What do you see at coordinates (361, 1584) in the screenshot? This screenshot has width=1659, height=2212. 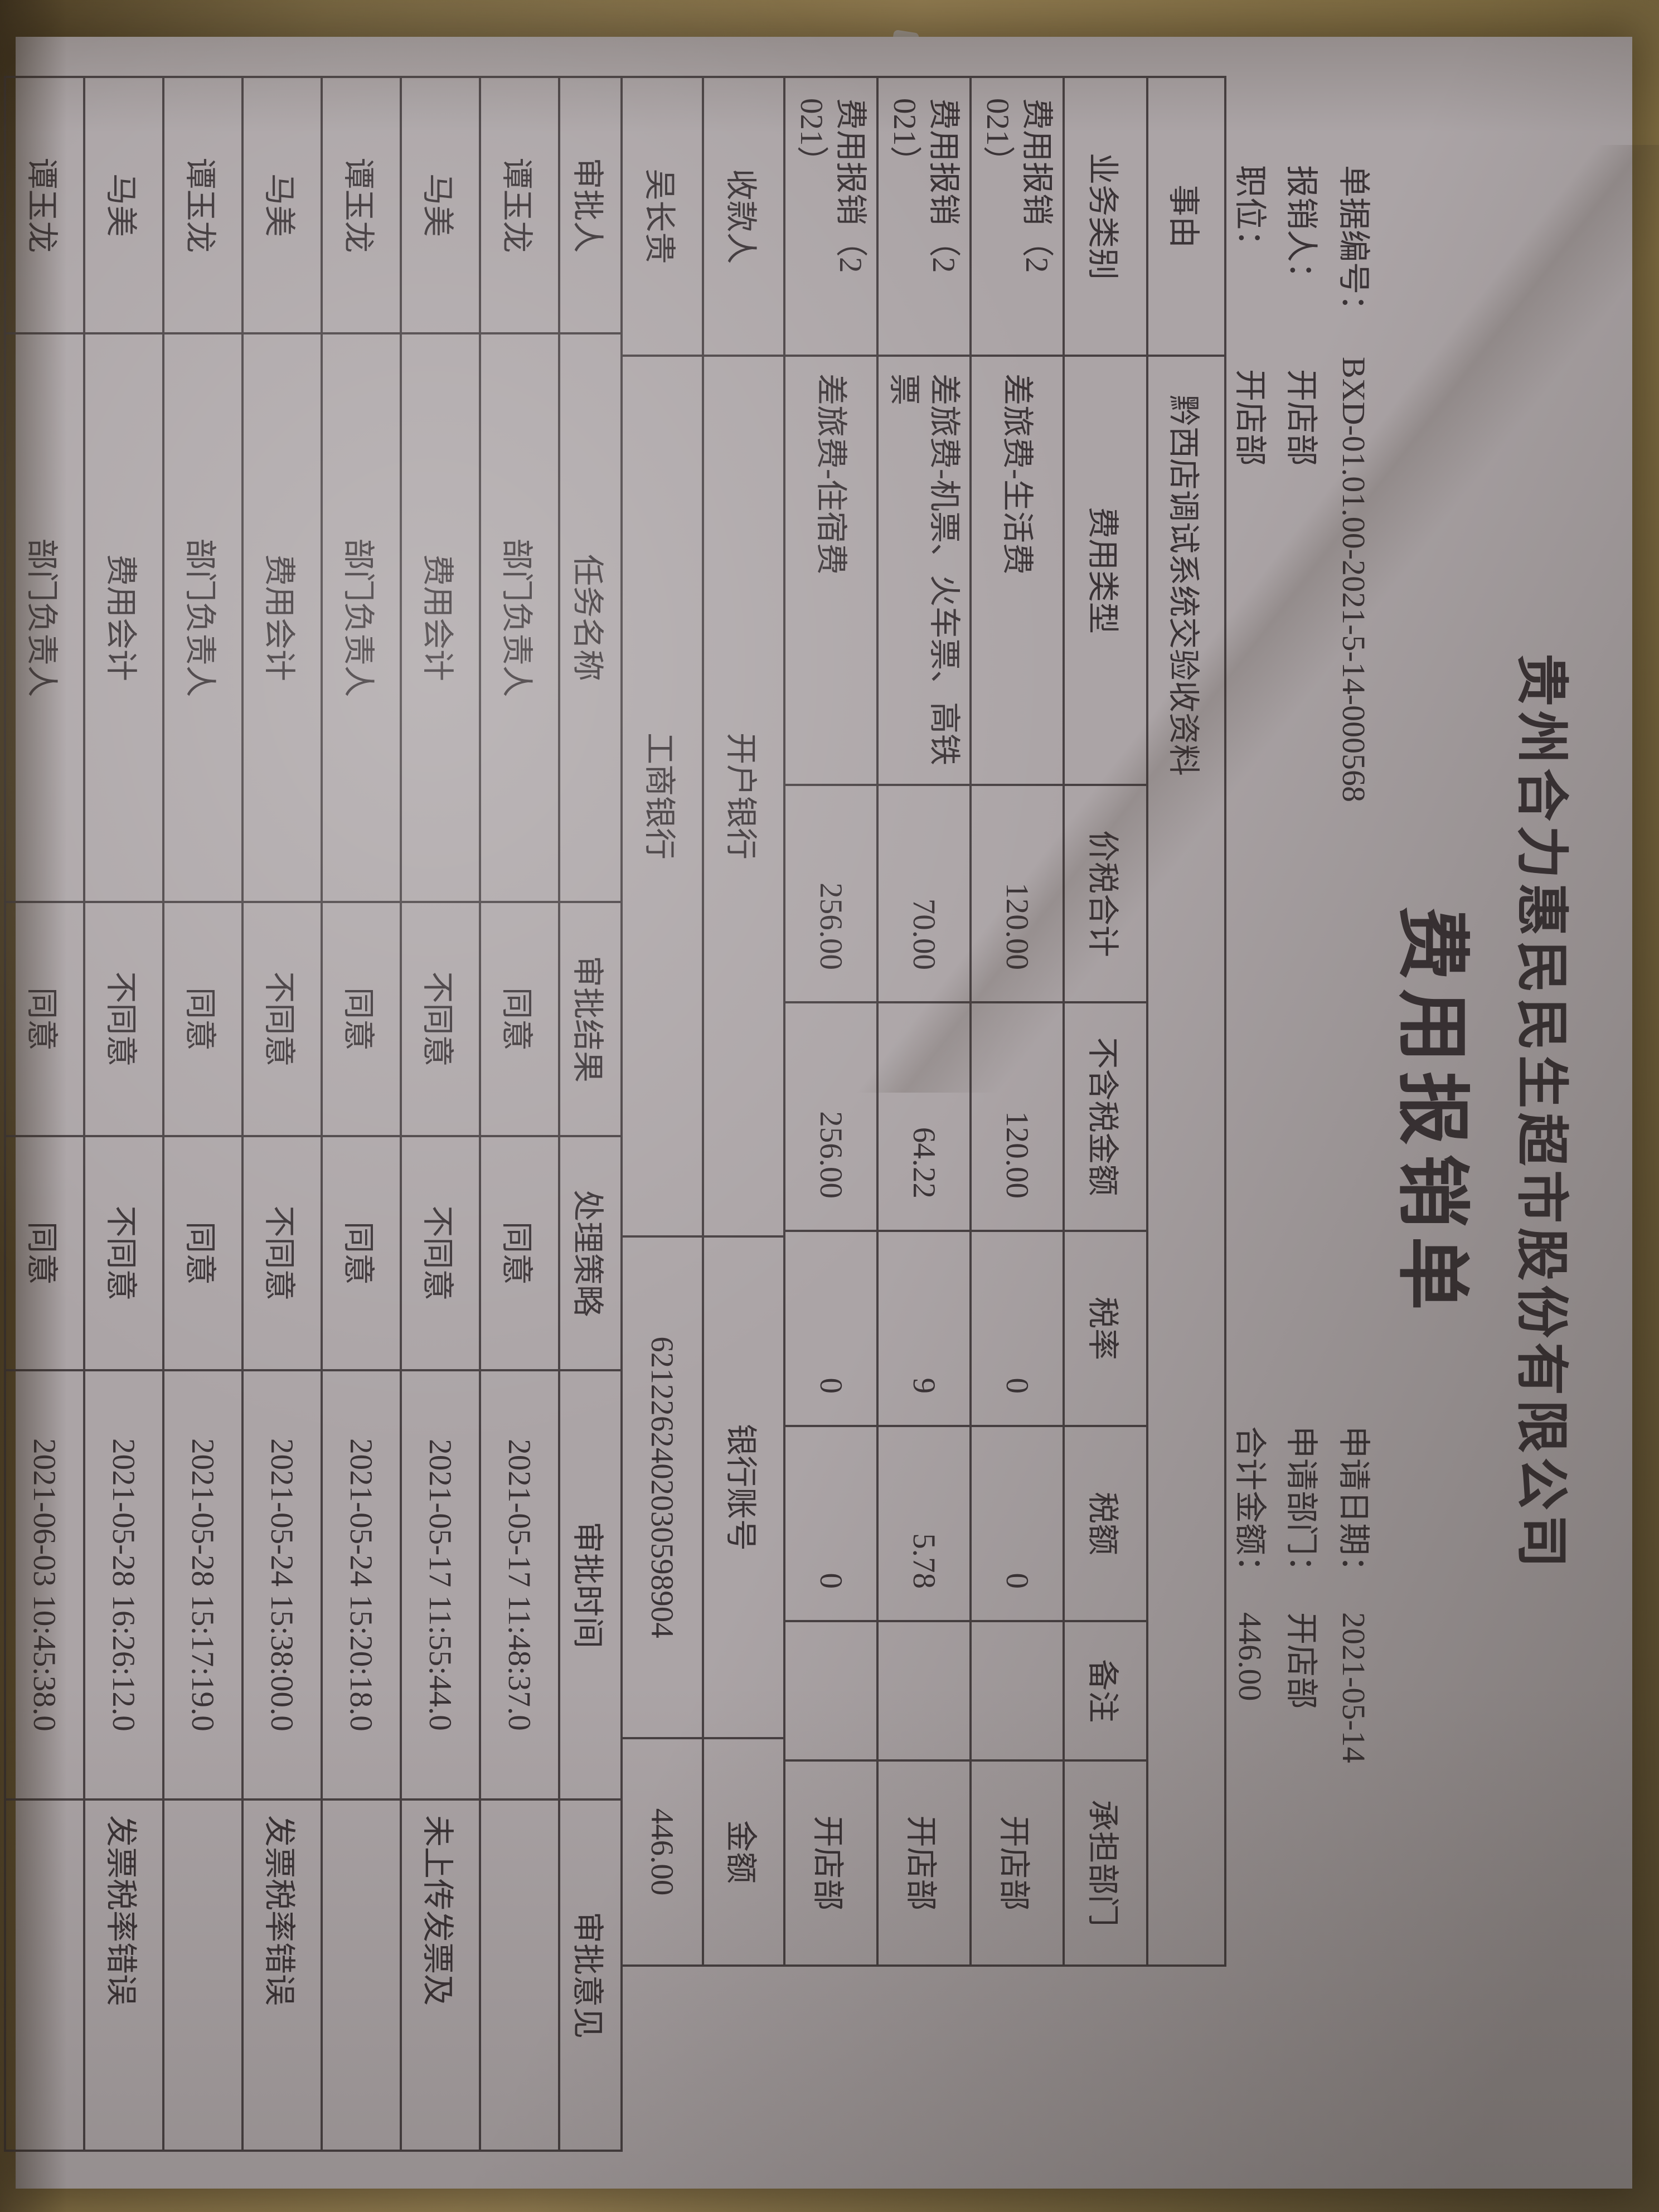 I see `approval-cell: 2021-05-24 15:20:18.0` at bounding box center [361, 1584].